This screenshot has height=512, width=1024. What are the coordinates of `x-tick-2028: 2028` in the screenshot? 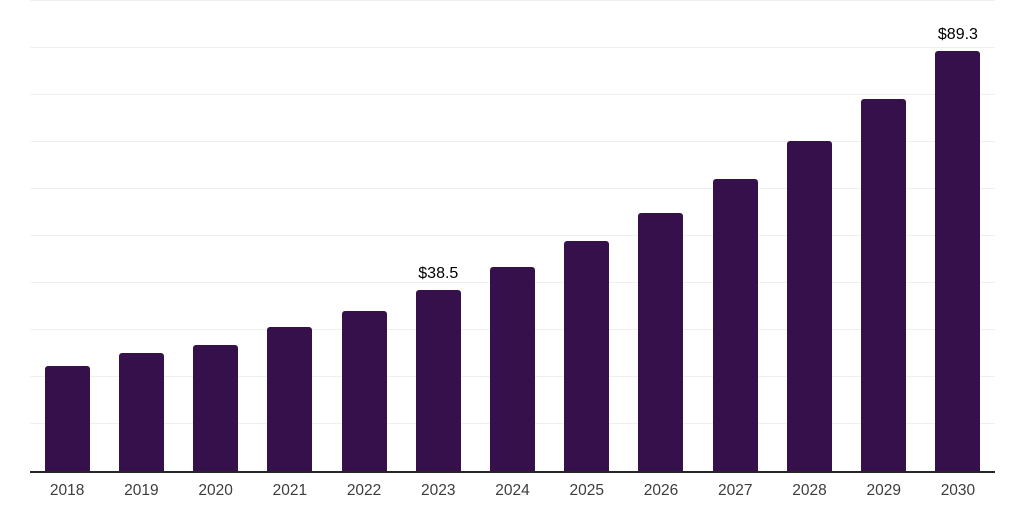 It's located at (809, 490).